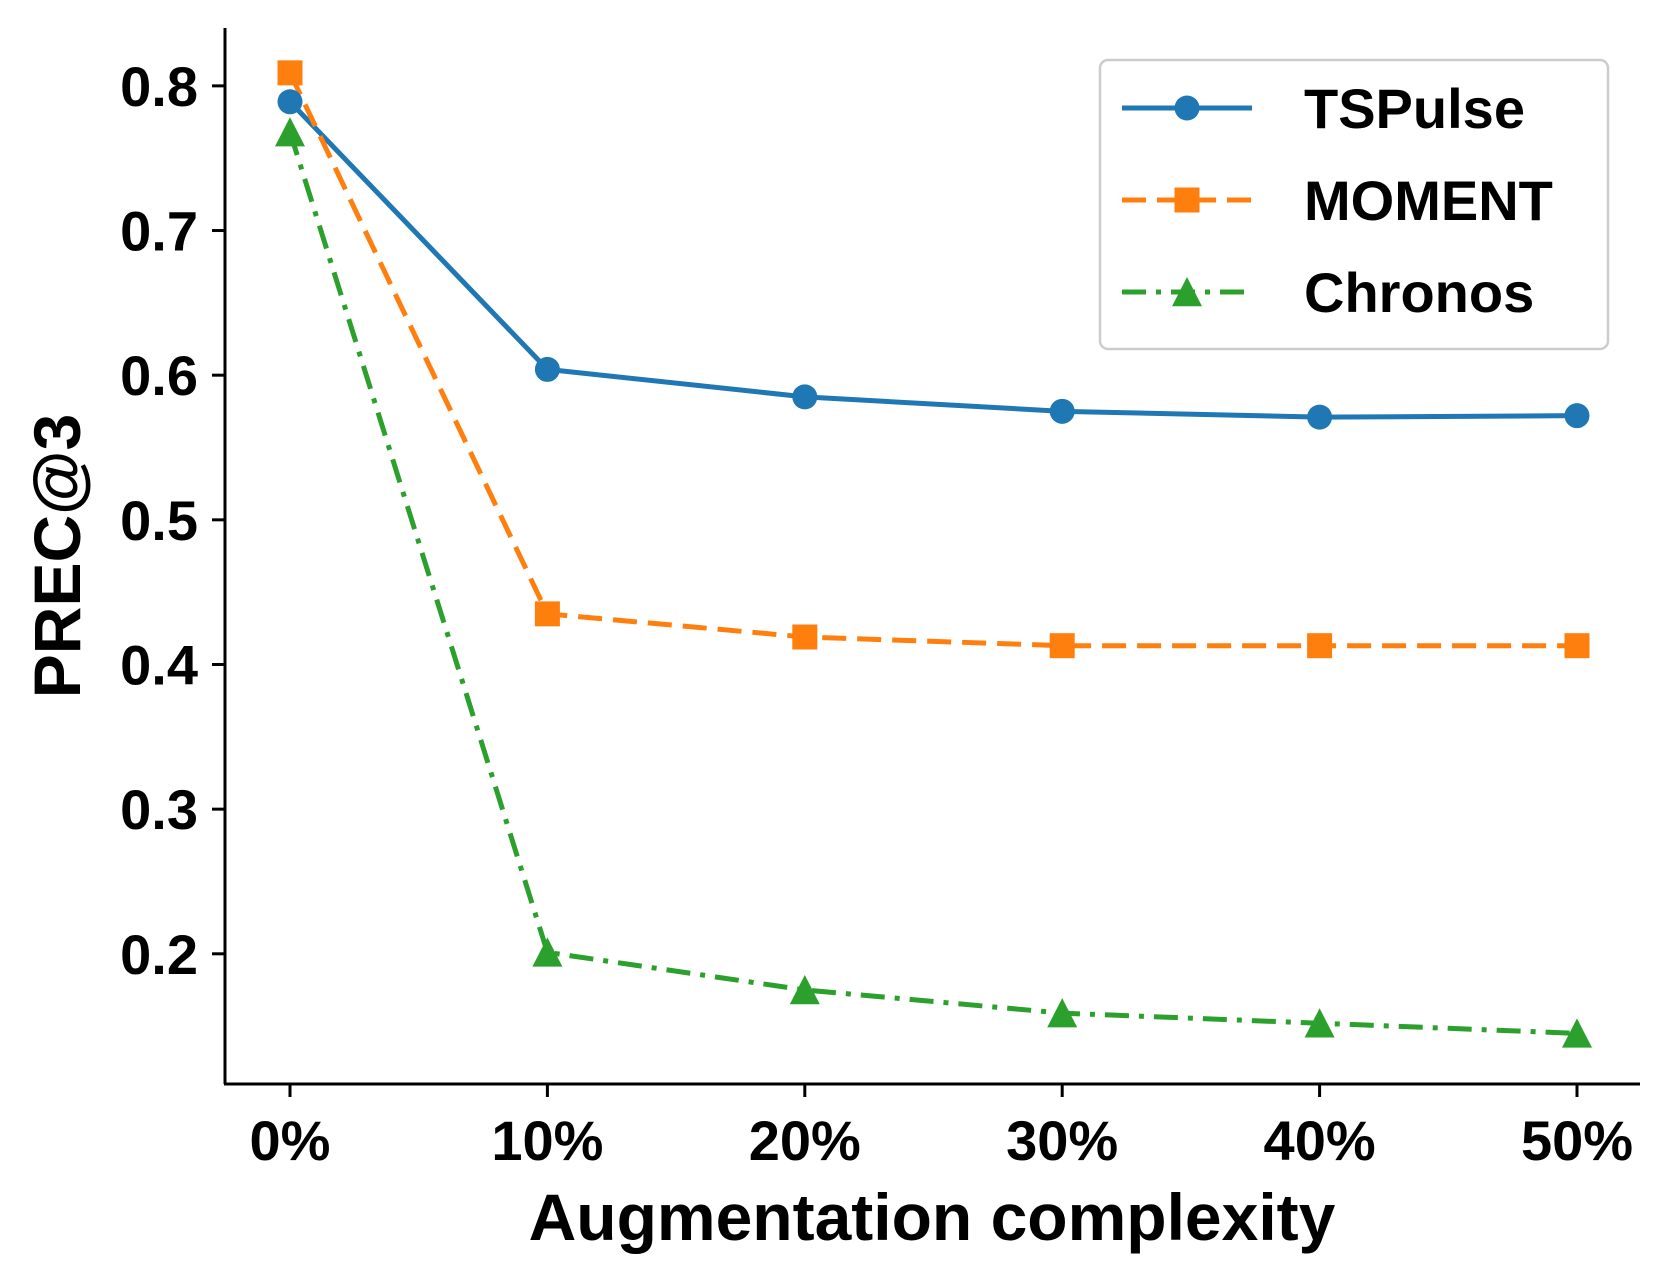 This screenshot has height=1275, width=1662. I want to click on y-tick-label: 0.8, so click(159, 86).